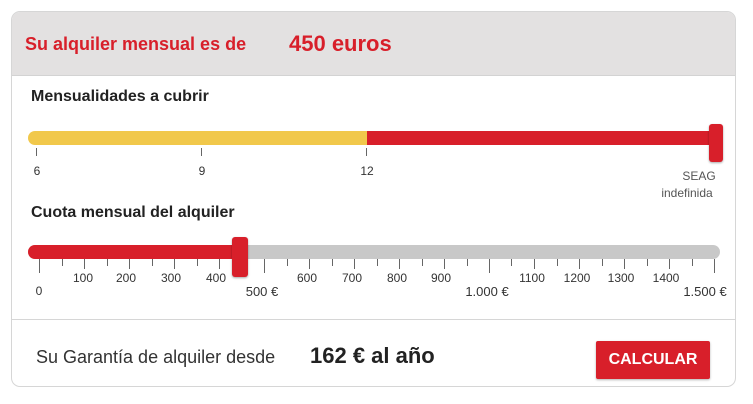 Image resolution: width=753 pixels, height=404 pixels. What do you see at coordinates (307, 278) in the screenshot?
I see `rent-tick-label: 600` at bounding box center [307, 278].